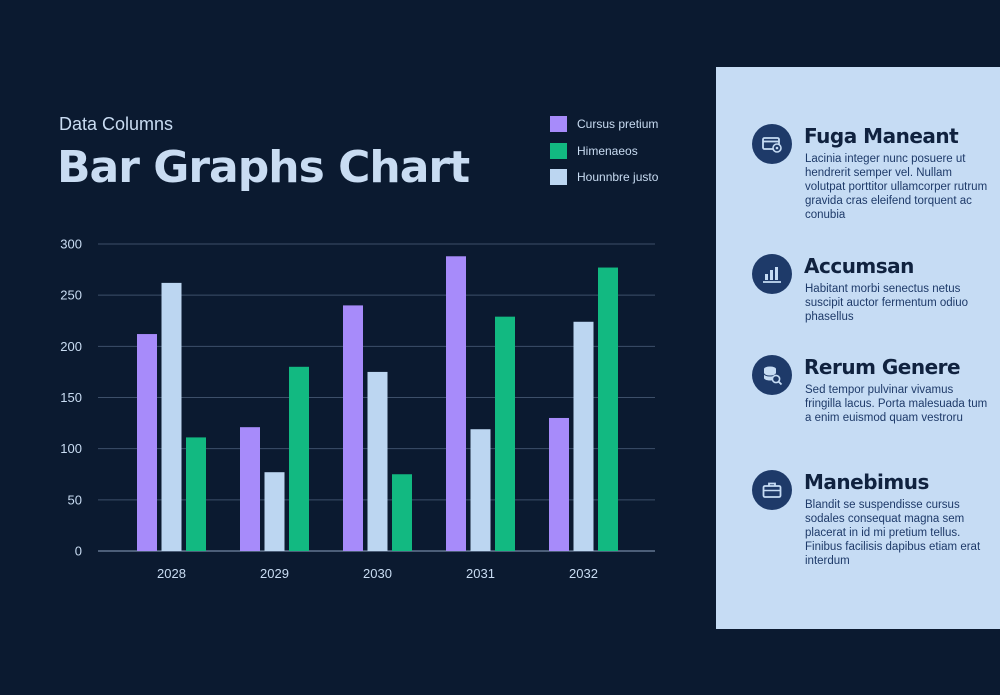  What do you see at coordinates (866, 482) in the screenshot?
I see `feature-title: Manebimus` at bounding box center [866, 482].